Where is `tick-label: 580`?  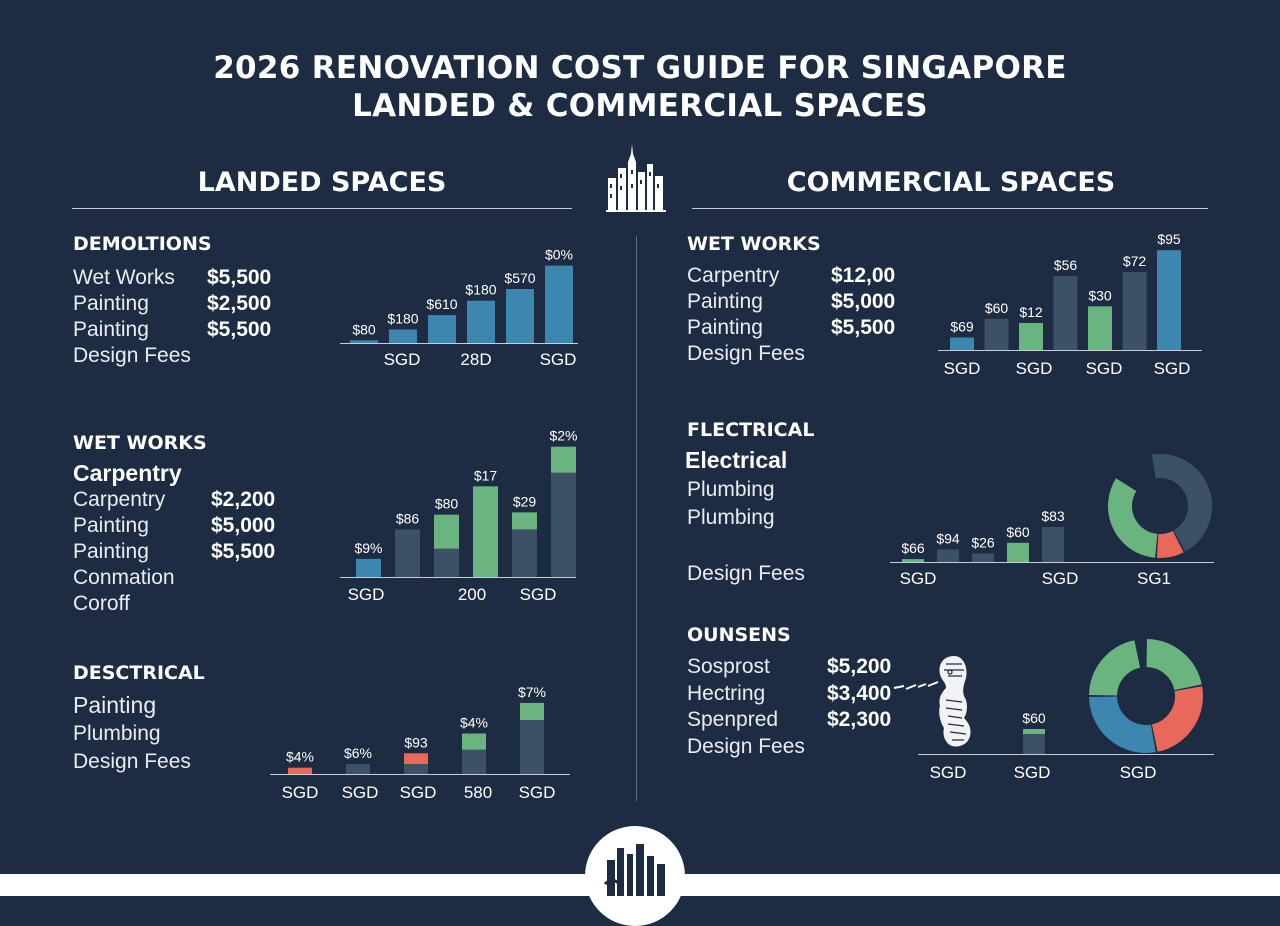
tick-label: 580 is located at coordinates (478, 792).